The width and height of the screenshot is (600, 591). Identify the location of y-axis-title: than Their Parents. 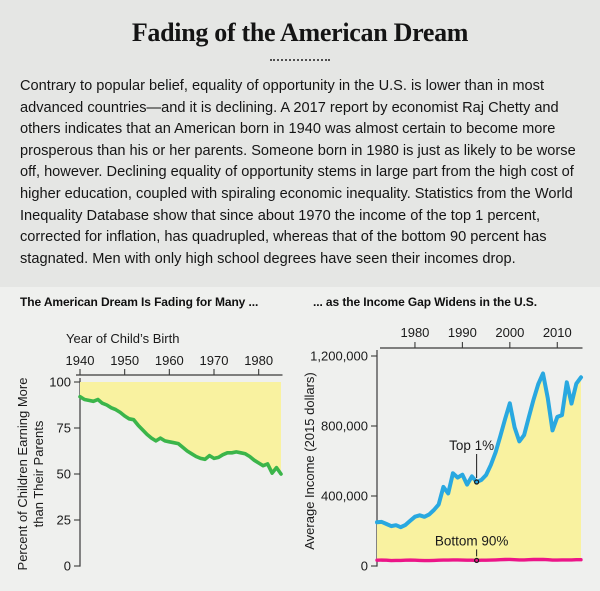
(38, 473).